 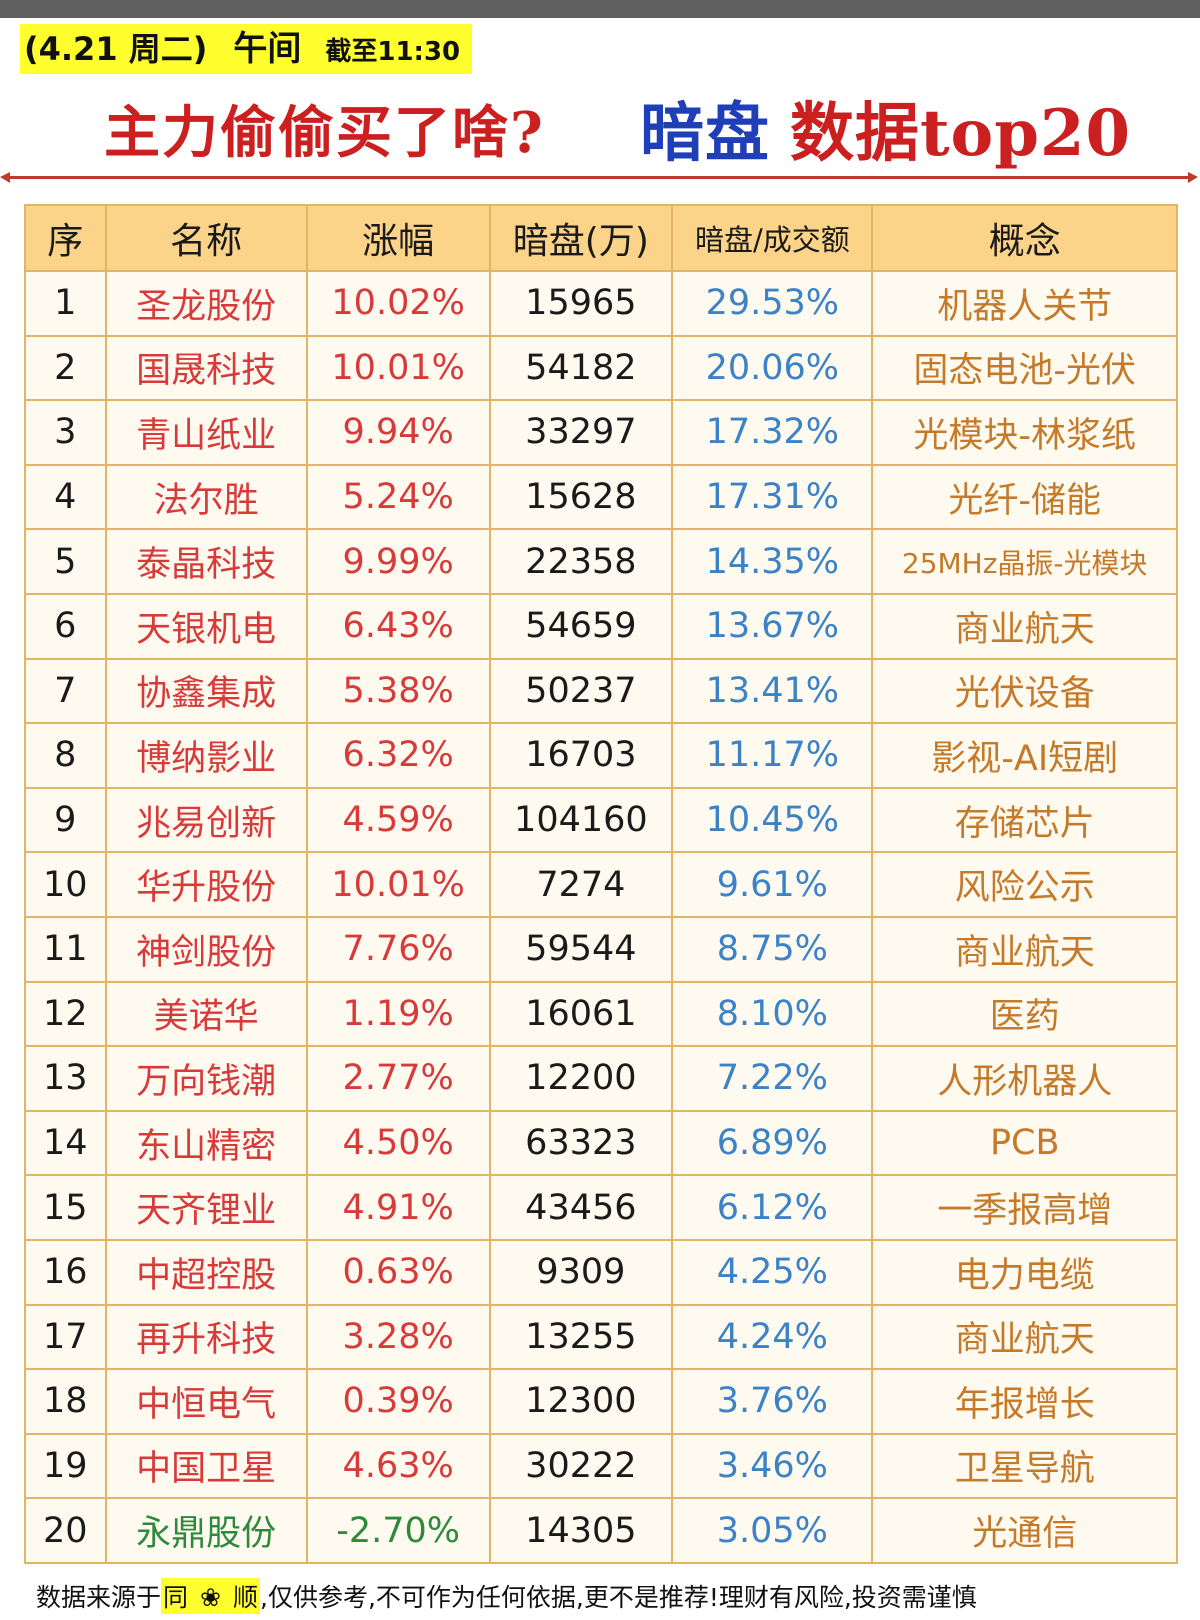 What do you see at coordinates (1024, 1401) in the screenshot?
I see `row-concept: 年报增长` at bounding box center [1024, 1401].